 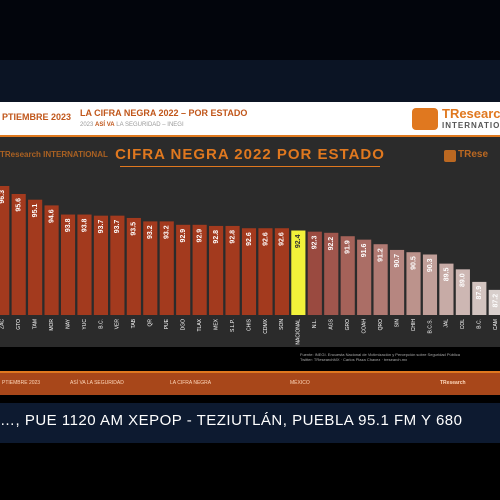 What do you see at coordinates (167, 323) in the screenshot?
I see `category-label: PUE` at bounding box center [167, 323].